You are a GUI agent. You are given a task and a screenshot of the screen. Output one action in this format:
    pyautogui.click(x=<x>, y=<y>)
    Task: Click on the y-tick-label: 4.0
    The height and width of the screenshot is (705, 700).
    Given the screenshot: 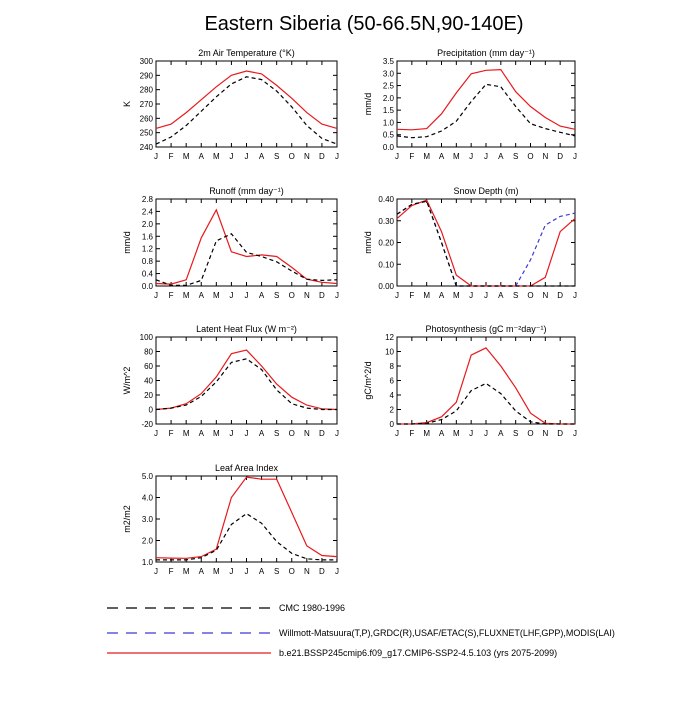 What is the action you would take?
    pyautogui.click(x=148, y=498)
    